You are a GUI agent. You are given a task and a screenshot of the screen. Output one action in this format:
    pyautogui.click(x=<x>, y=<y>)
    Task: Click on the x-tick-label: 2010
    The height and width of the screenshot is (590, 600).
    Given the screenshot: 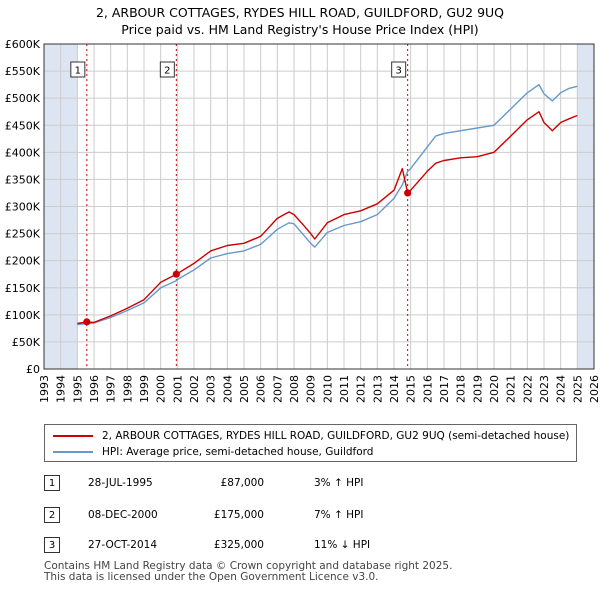 What is the action you would take?
    pyautogui.click(x=327, y=389)
    